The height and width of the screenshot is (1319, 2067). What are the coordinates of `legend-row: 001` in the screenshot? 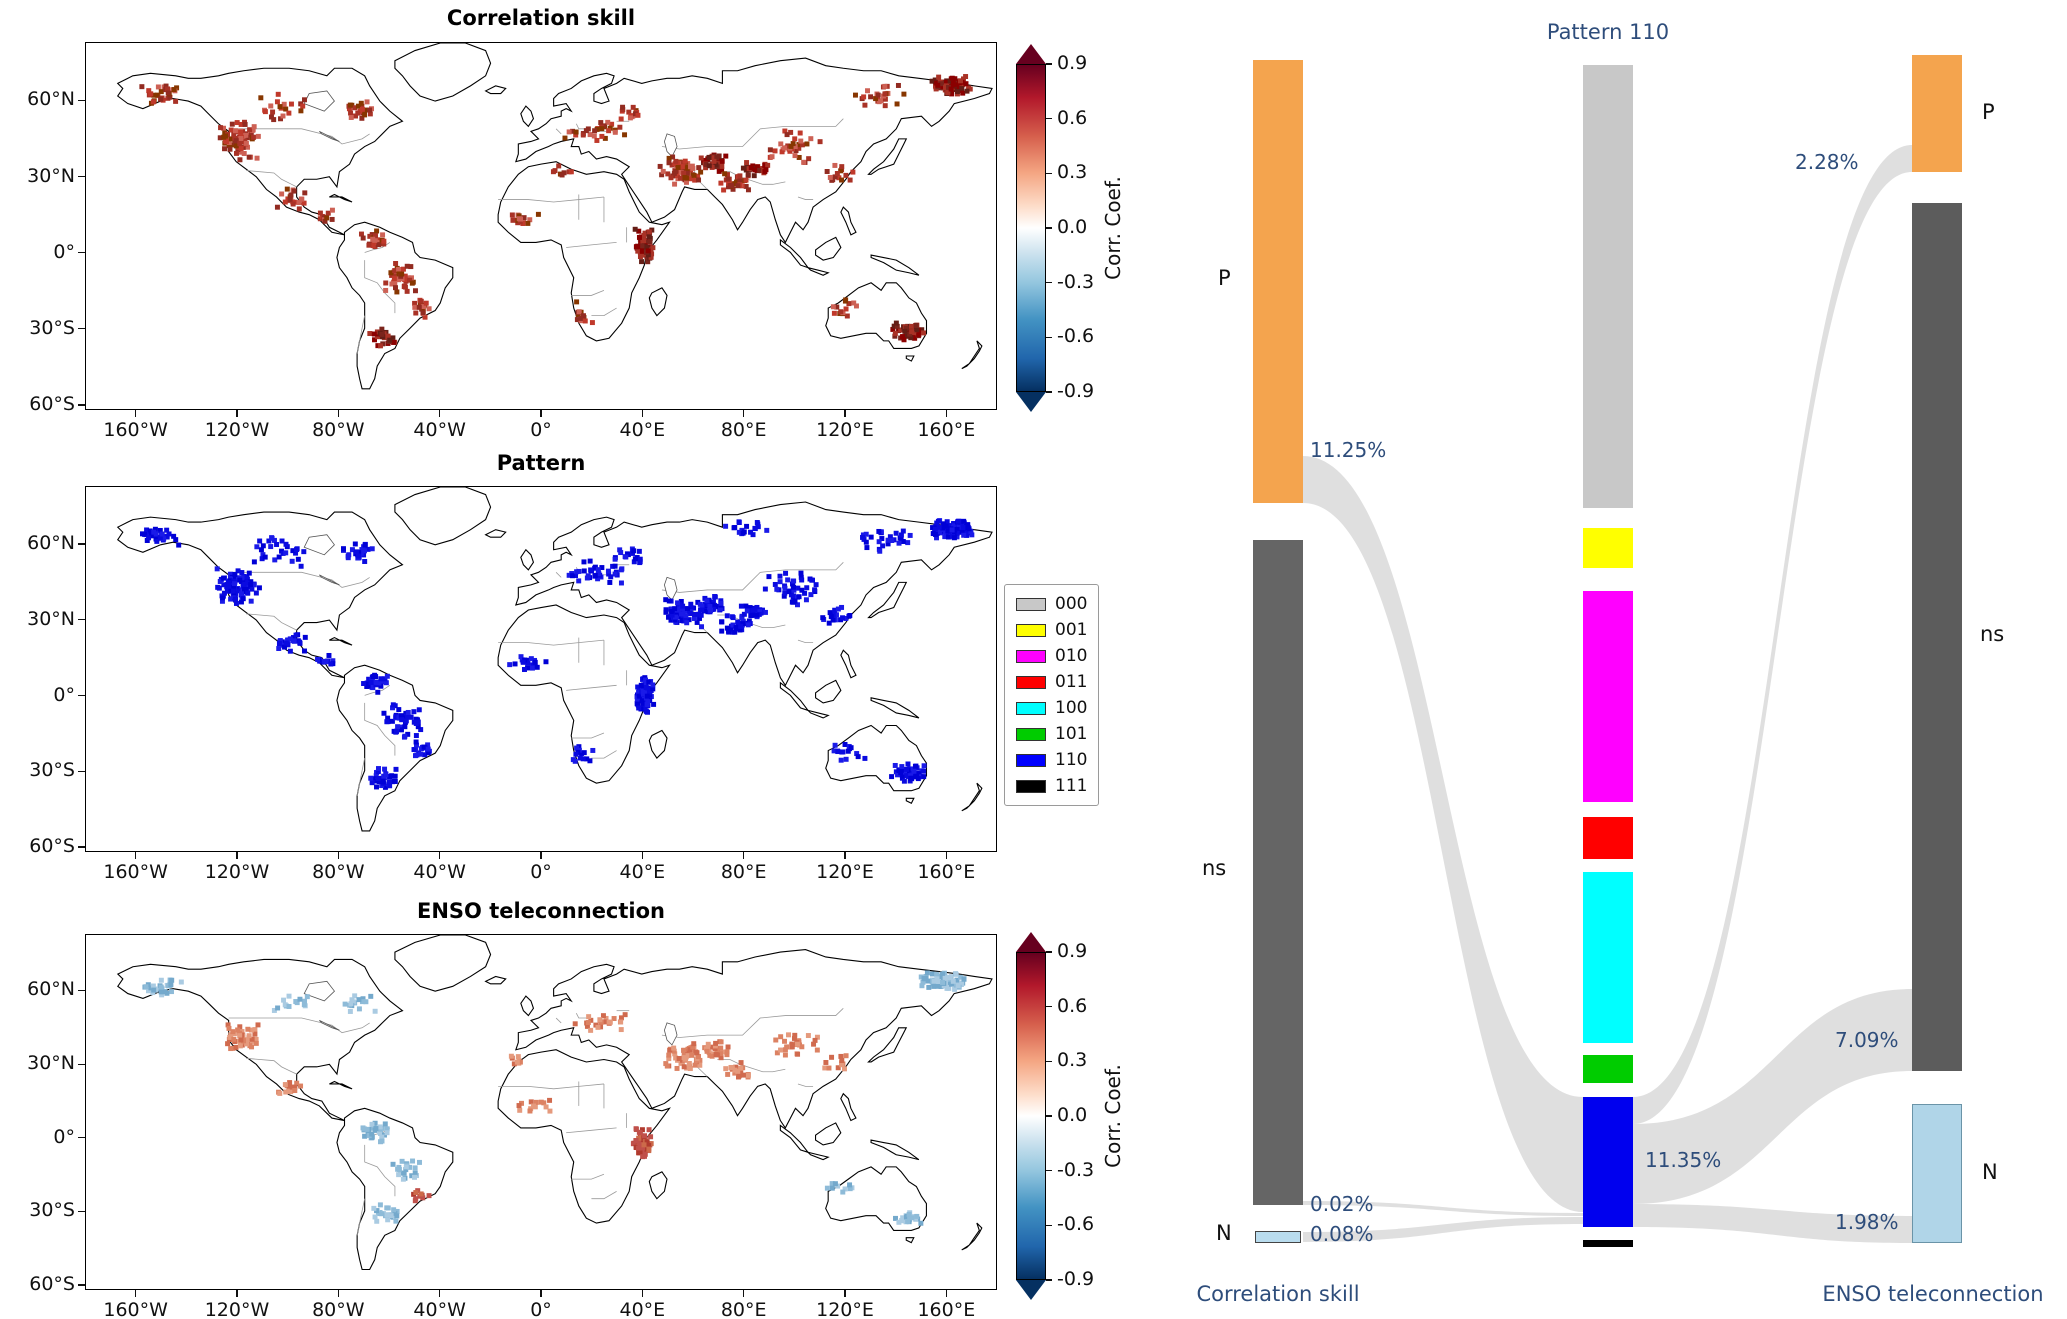 It's located at (1051, 630).